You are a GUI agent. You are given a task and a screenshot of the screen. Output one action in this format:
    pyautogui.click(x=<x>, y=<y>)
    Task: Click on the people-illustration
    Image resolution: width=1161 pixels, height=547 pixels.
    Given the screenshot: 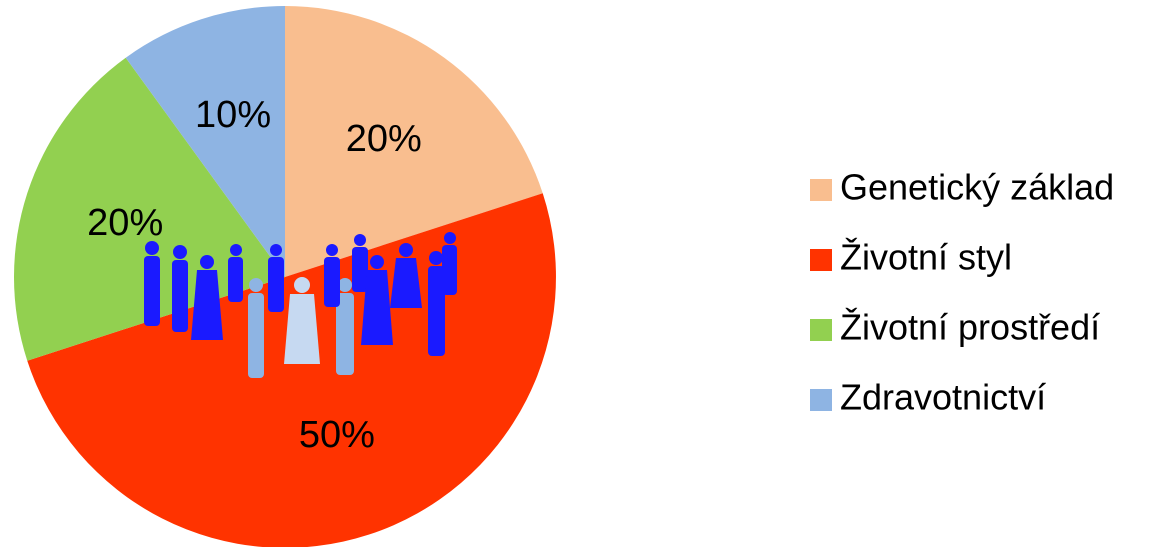 What is the action you would take?
    pyautogui.click(x=300, y=305)
    